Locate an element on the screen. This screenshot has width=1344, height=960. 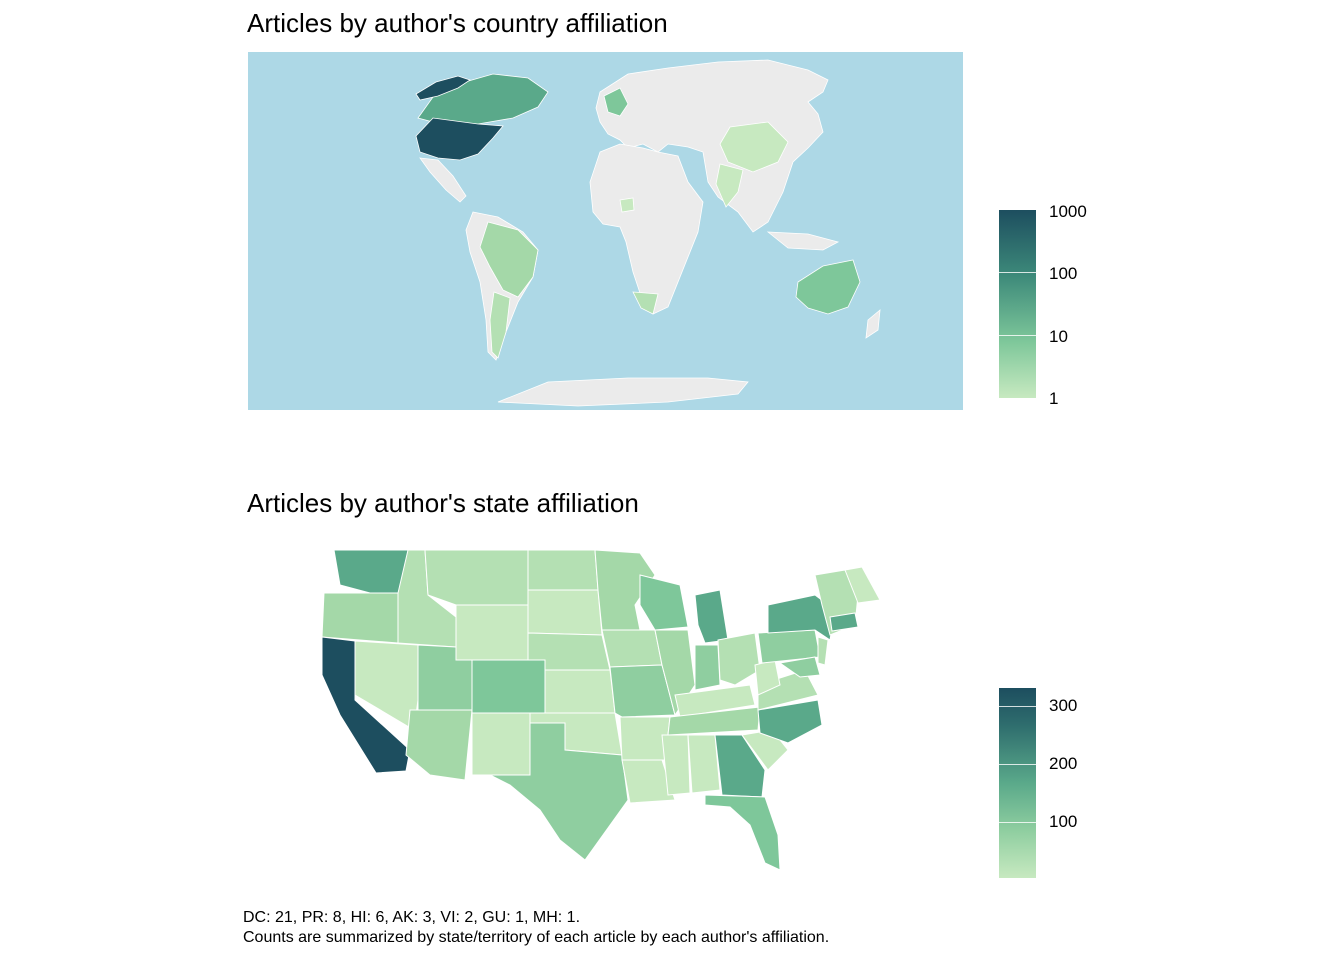
state-ohio is located at coordinates (739, 659).